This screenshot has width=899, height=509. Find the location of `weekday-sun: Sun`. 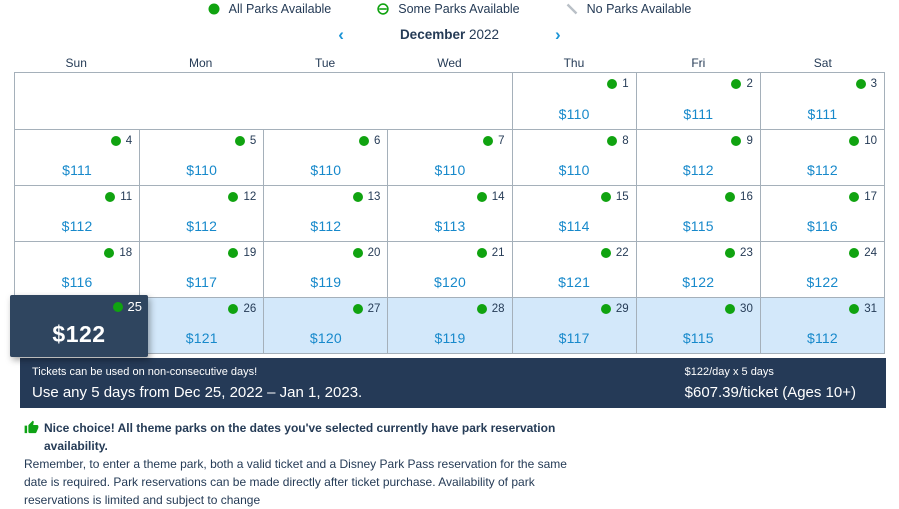

weekday-sun: Sun is located at coordinates (76, 63).